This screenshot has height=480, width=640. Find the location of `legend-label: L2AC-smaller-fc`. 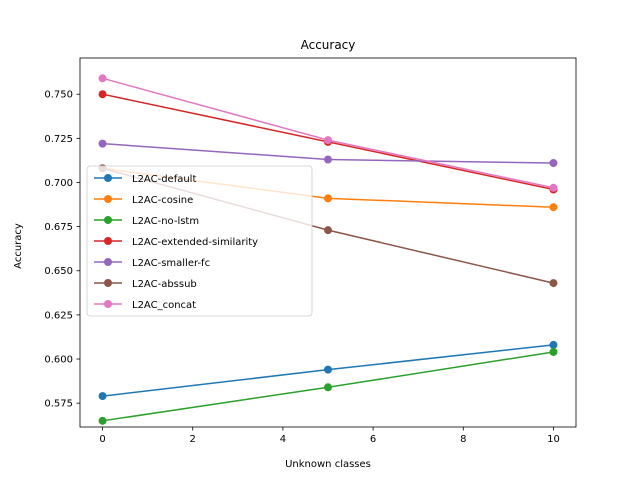

legend-label: L2AC-smaller-fc is located at coordinates (171, 263).